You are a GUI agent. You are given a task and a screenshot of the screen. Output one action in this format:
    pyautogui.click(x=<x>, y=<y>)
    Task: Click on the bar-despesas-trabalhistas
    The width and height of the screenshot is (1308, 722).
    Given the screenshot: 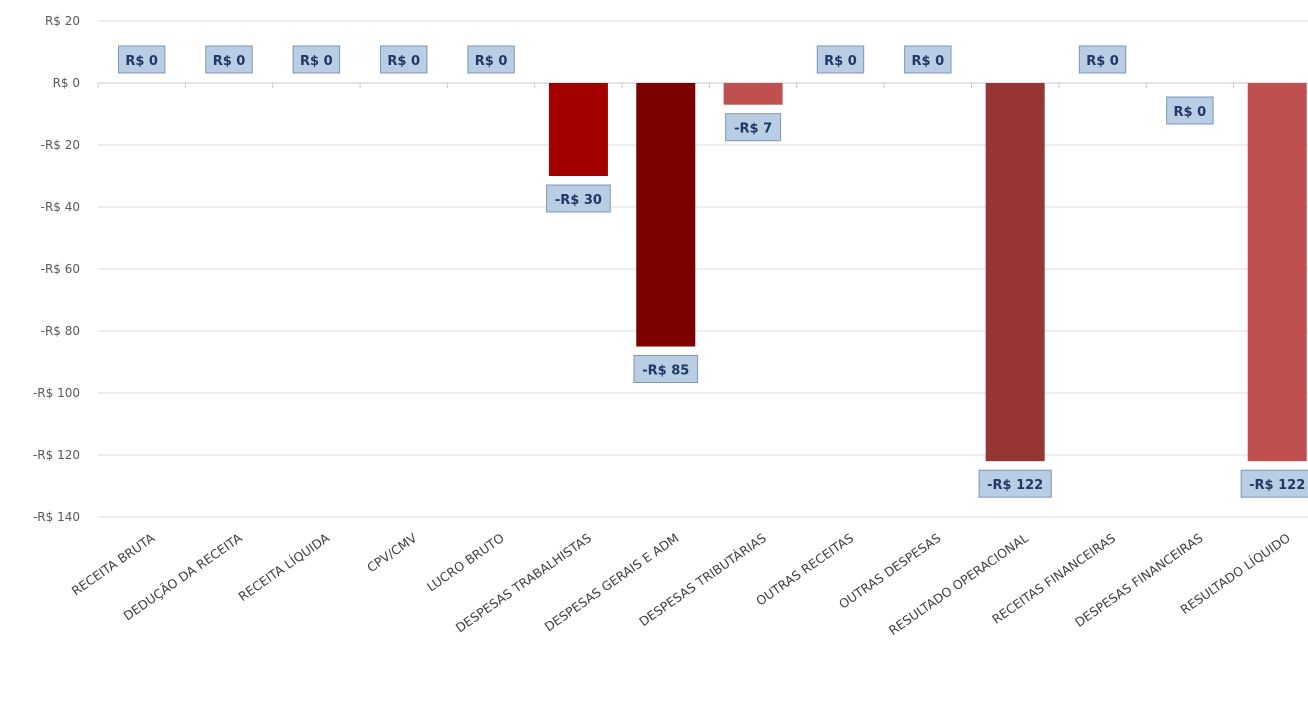 What is the action you would take?
    pyautogui.click(x=578, y=129)
    